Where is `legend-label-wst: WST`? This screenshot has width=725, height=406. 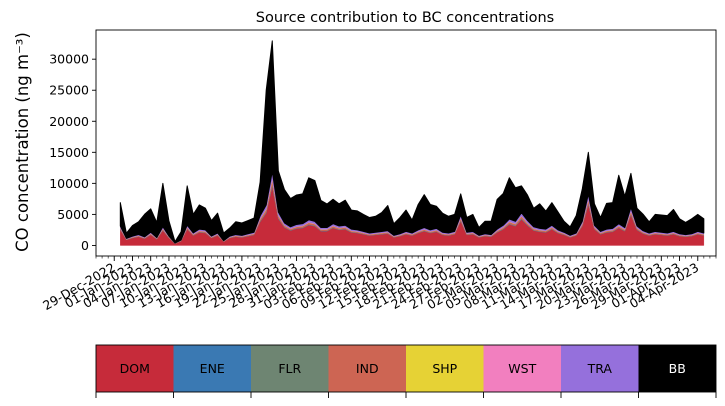
legend-label-wst: WST is located at coordinates (522, 368).